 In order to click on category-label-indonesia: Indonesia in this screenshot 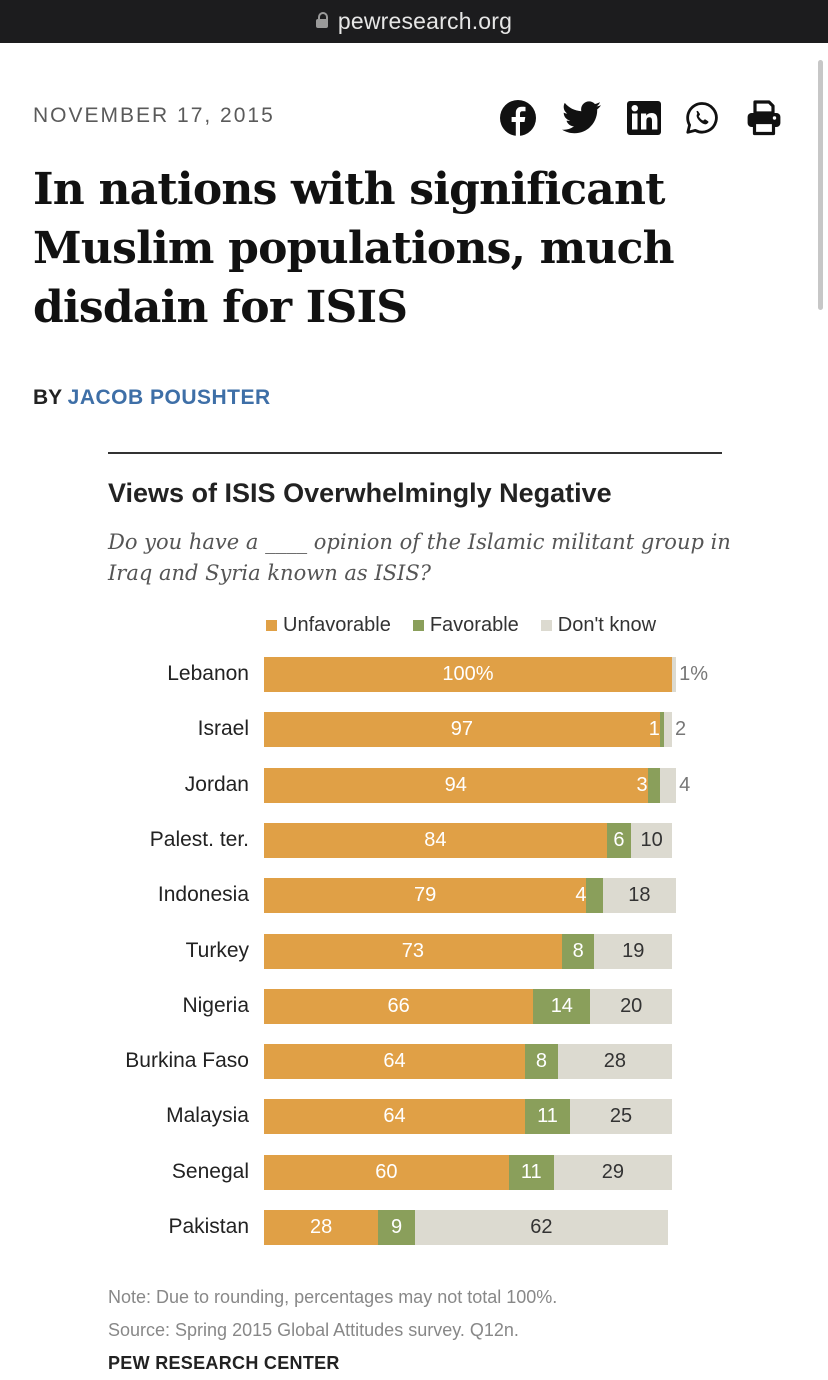, I will do `click(203, 895)`.